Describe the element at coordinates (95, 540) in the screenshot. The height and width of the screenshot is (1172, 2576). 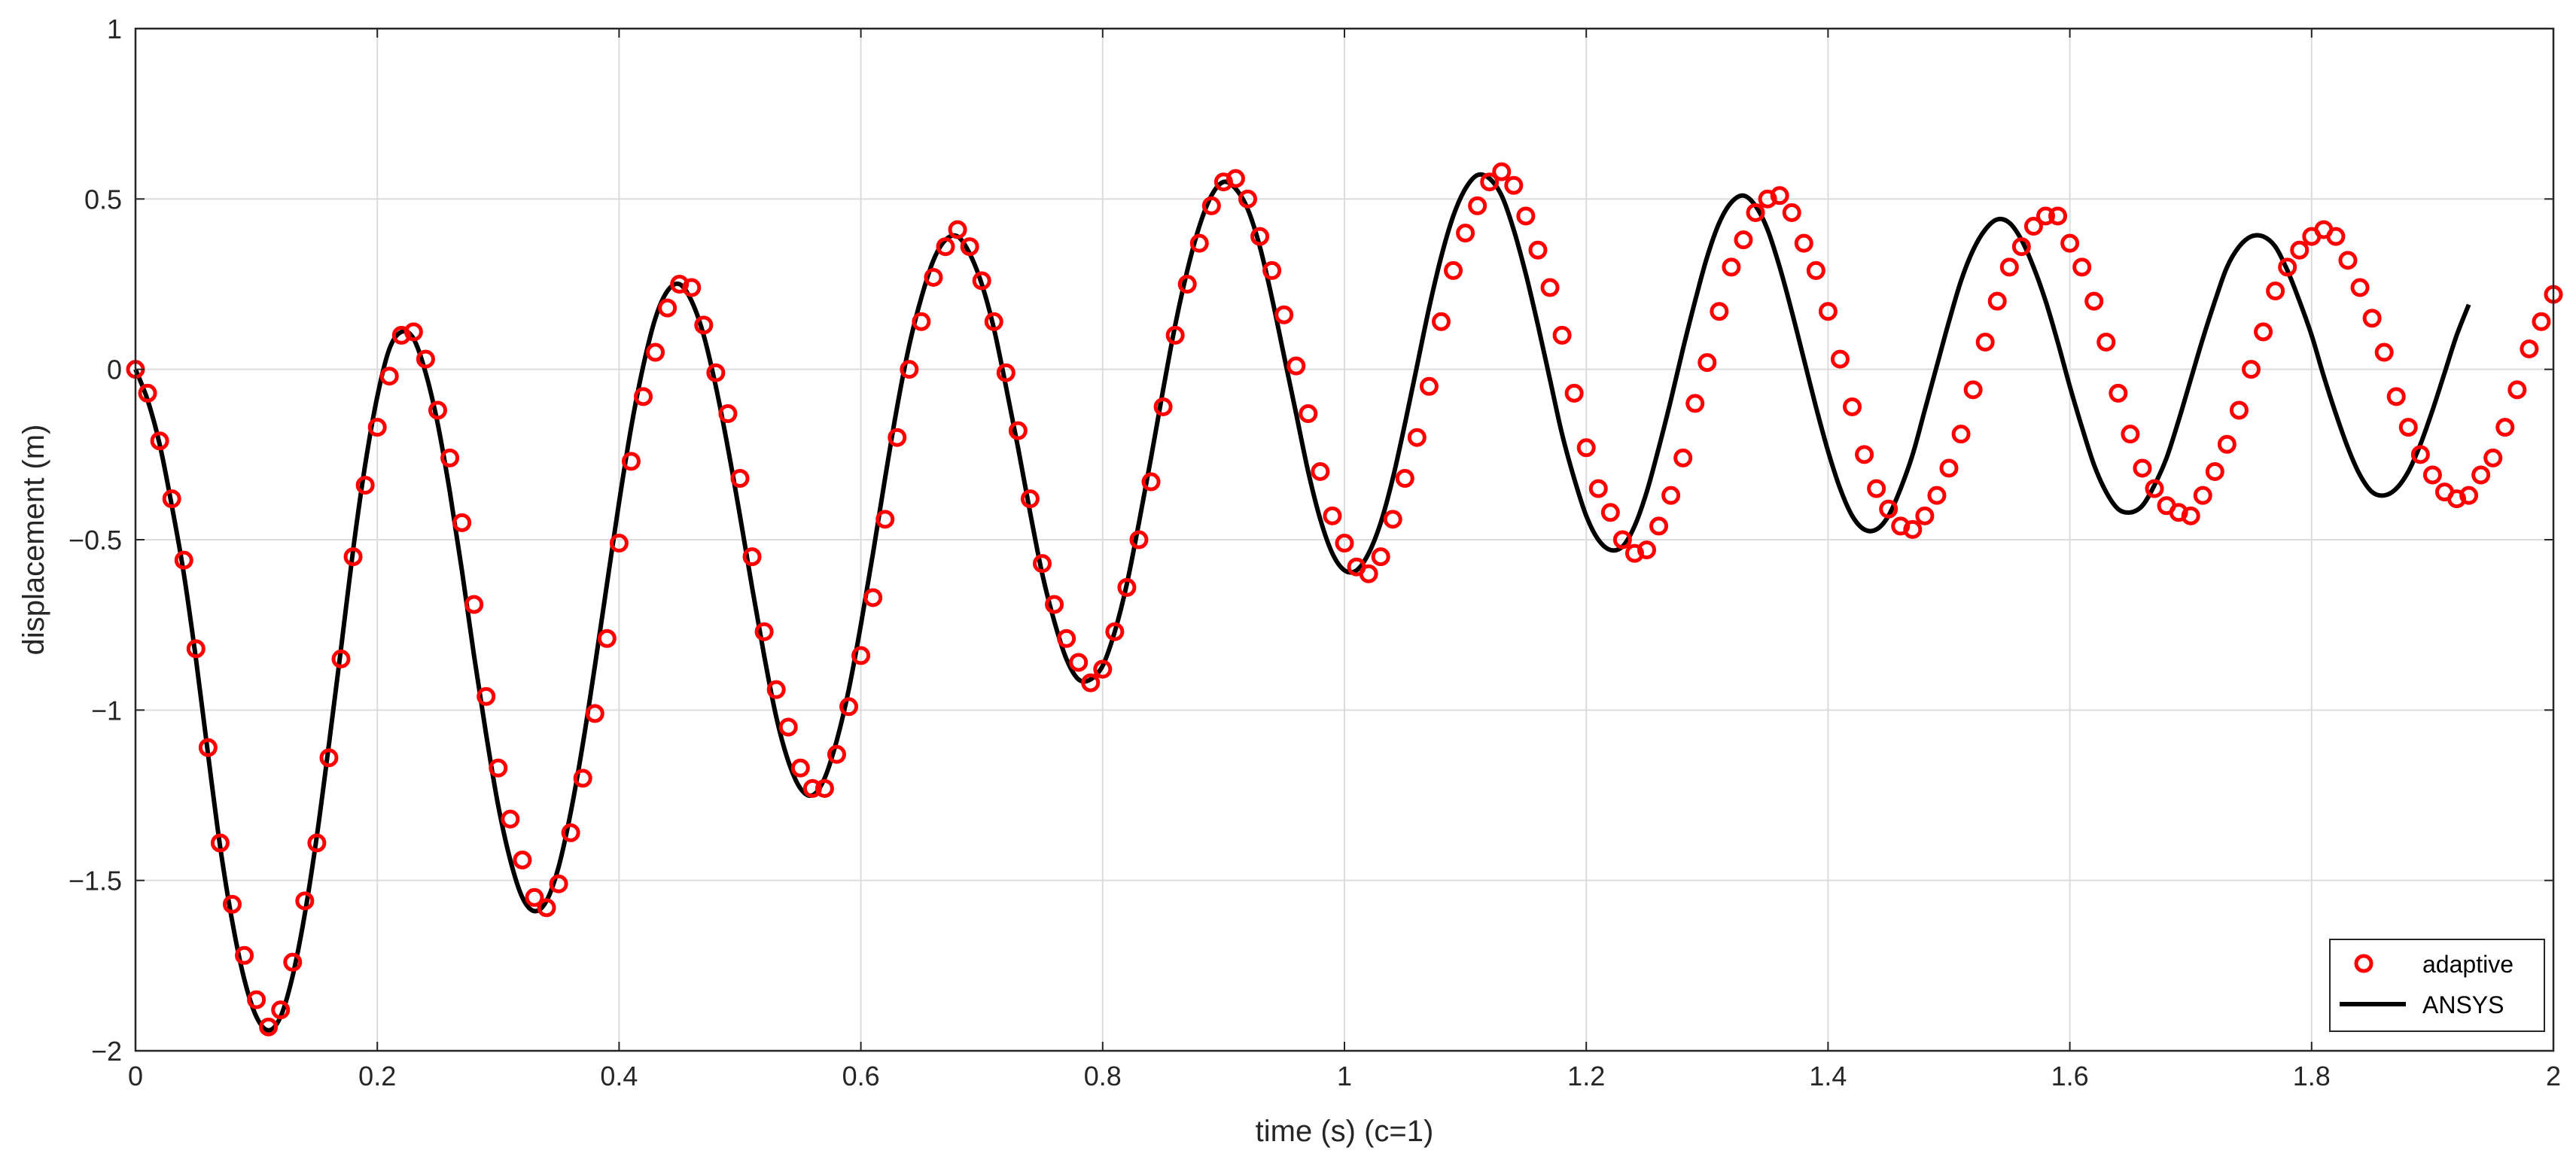
I see `y-tick-label: −0.5` at that location.